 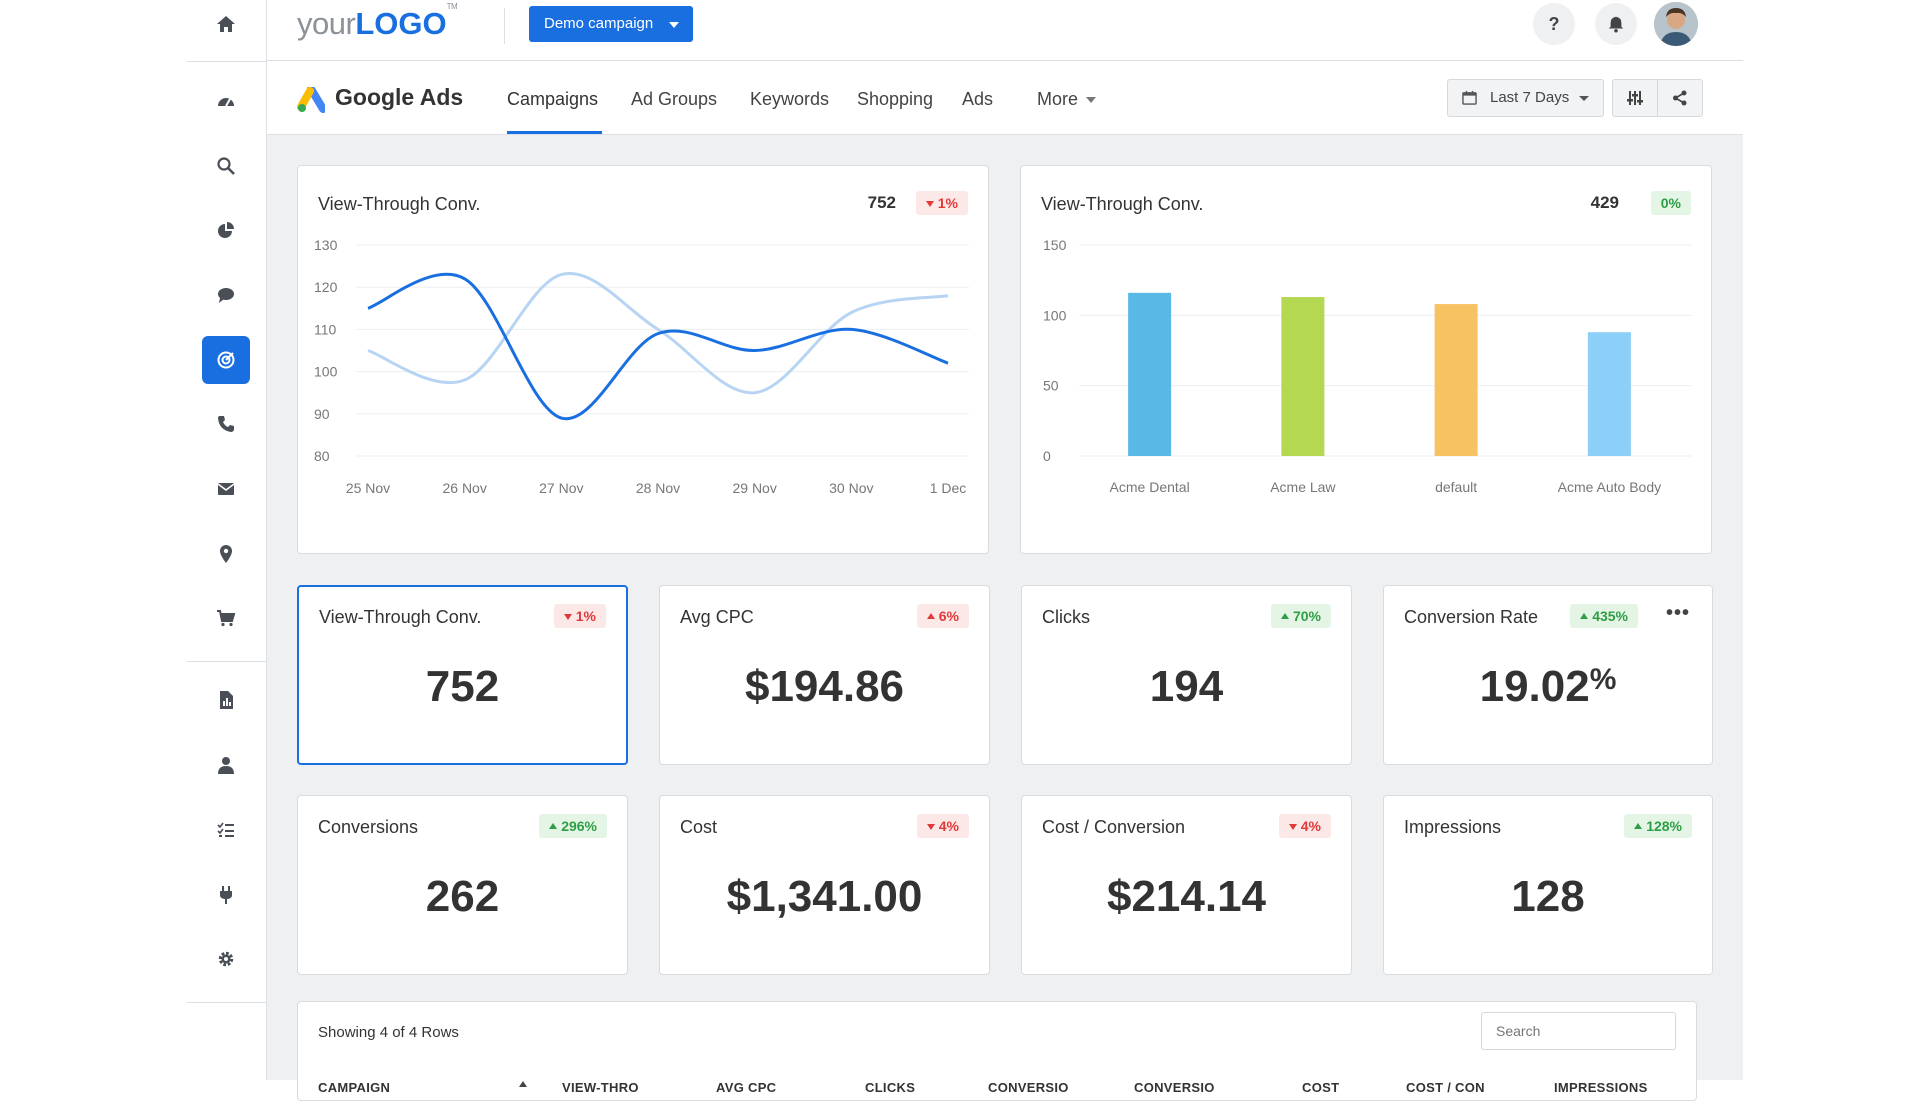 I want to click on table-search-input, so click(x=1578, y=1031).